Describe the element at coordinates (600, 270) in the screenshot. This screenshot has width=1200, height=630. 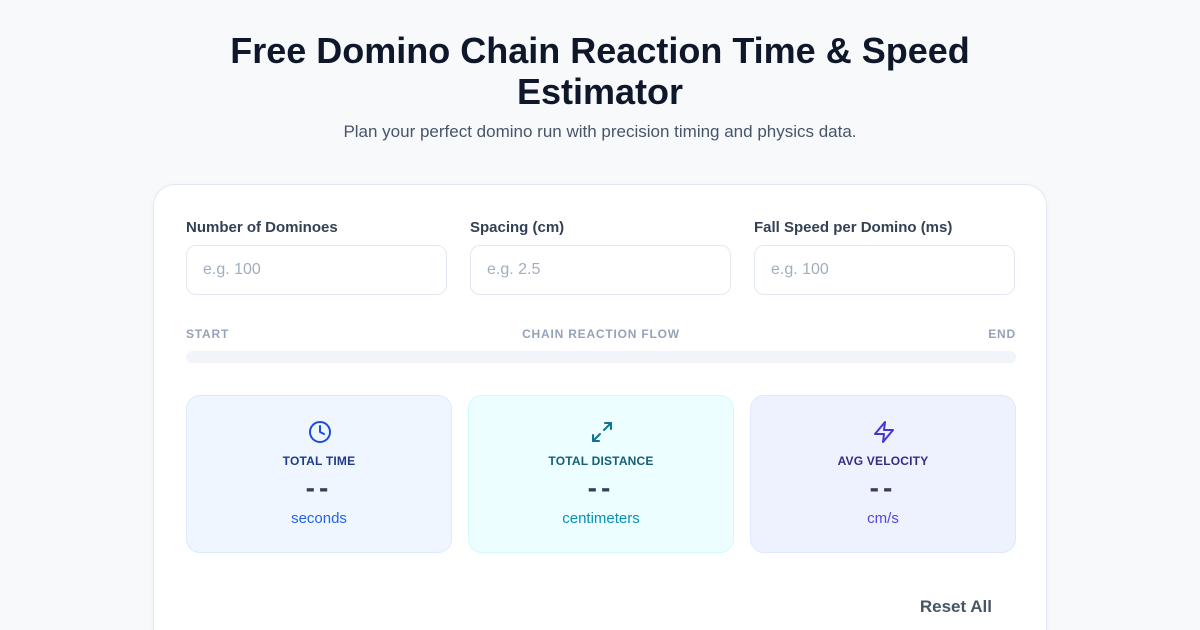
I see `spacing-input` at that location.